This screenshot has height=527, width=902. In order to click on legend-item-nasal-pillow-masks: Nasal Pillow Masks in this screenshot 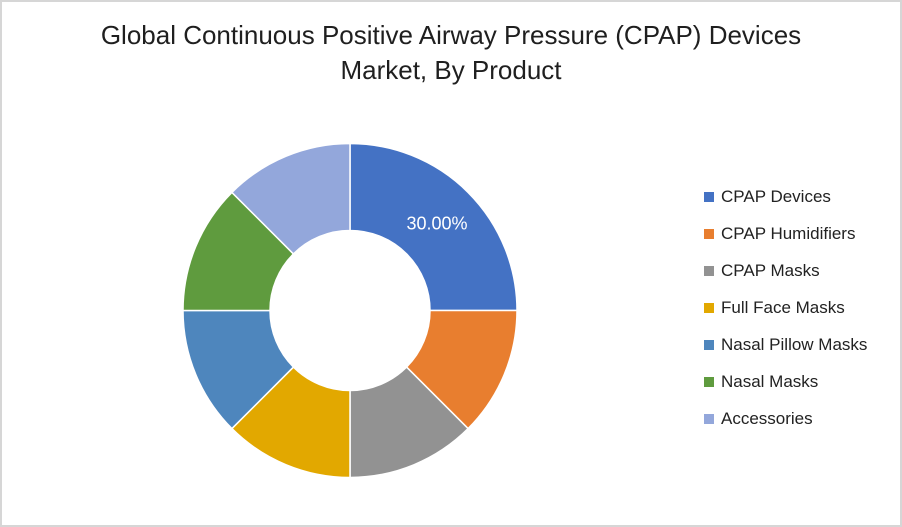, I will do `click(785, 345)`.